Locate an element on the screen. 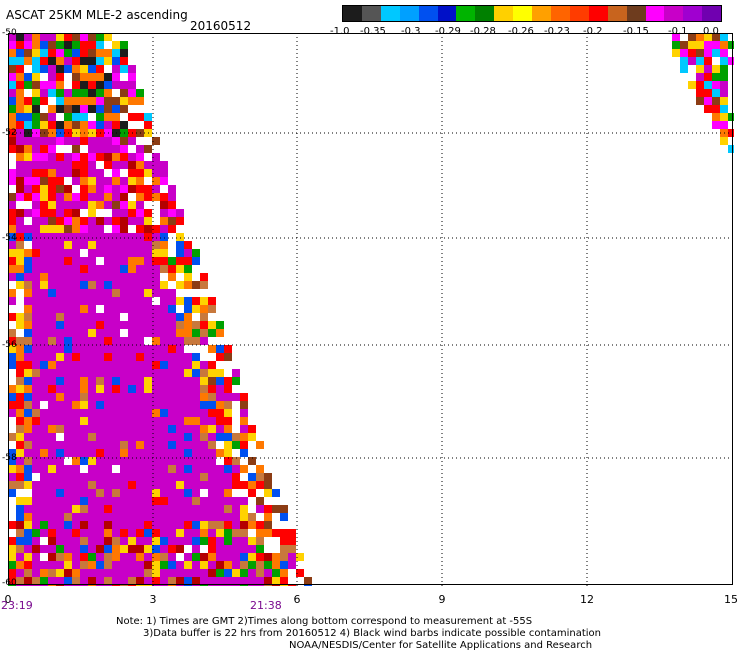 Image resolution: width=740 pixels, height=651 pixels. latitude-label: -56 is located at coordinates (9, 345).